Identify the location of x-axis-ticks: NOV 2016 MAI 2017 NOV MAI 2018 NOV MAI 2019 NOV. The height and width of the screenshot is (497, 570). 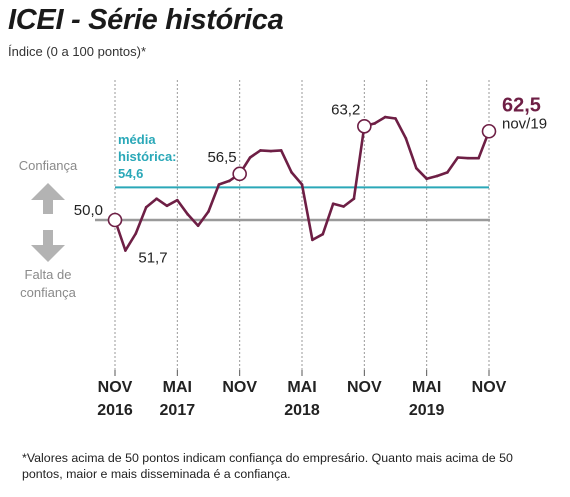
(301, 399).